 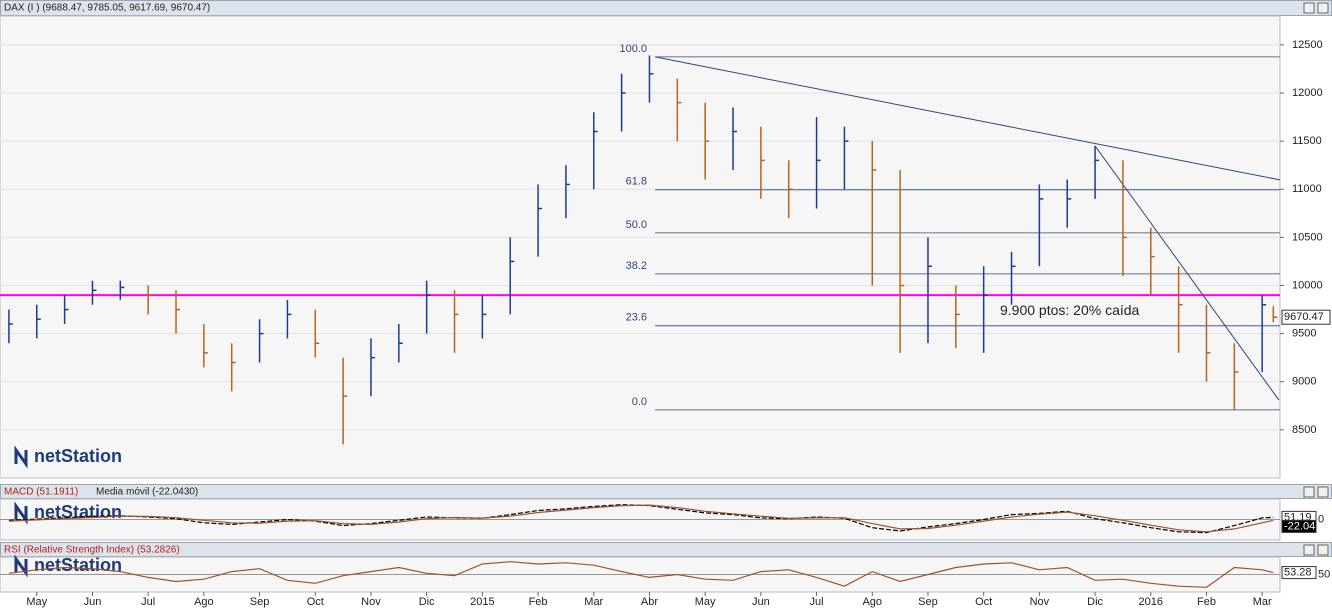 I want to click on x-tick-label: 2015, so click(x=482, y=602).